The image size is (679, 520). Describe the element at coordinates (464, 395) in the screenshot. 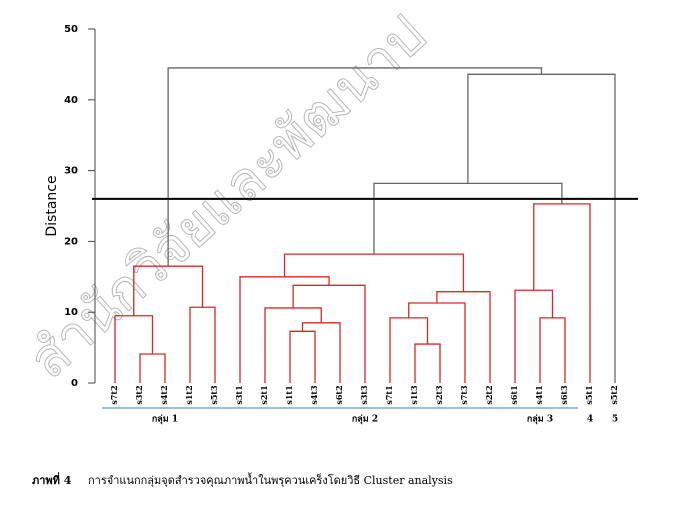

I see `leaf-label: s7t3` at that location.